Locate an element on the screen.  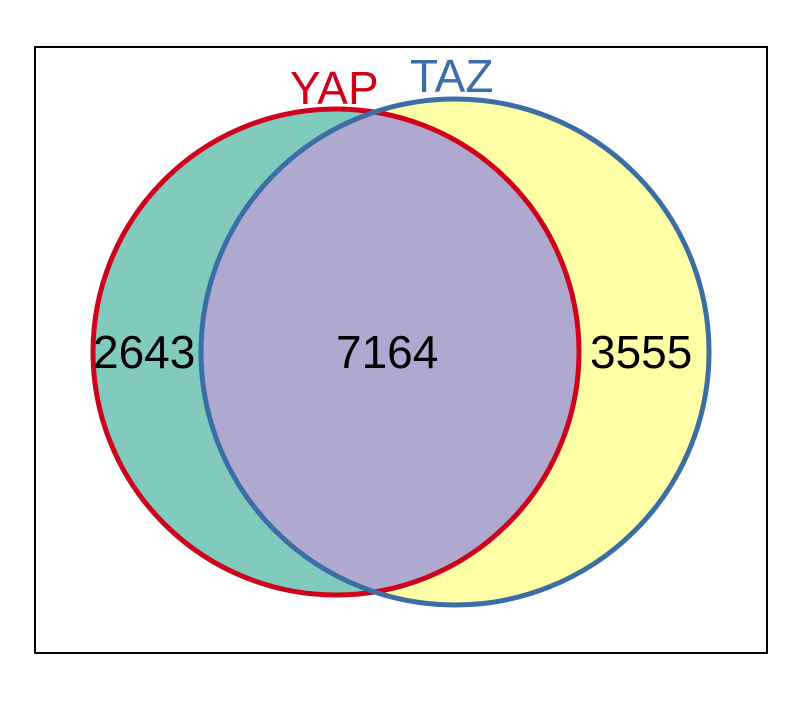
taz-set-label: TAZ is located at coordinates (451, 76).